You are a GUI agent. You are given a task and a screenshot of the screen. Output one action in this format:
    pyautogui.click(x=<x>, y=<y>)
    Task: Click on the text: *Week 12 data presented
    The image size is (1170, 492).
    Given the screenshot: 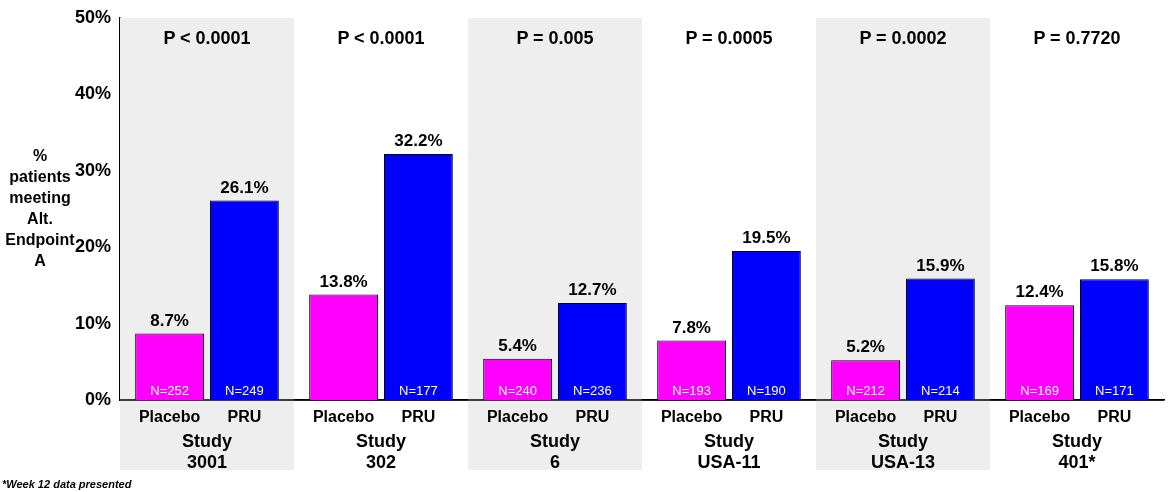 What is the action you would take?
    pyautogui.click(x=67, y=483)
    